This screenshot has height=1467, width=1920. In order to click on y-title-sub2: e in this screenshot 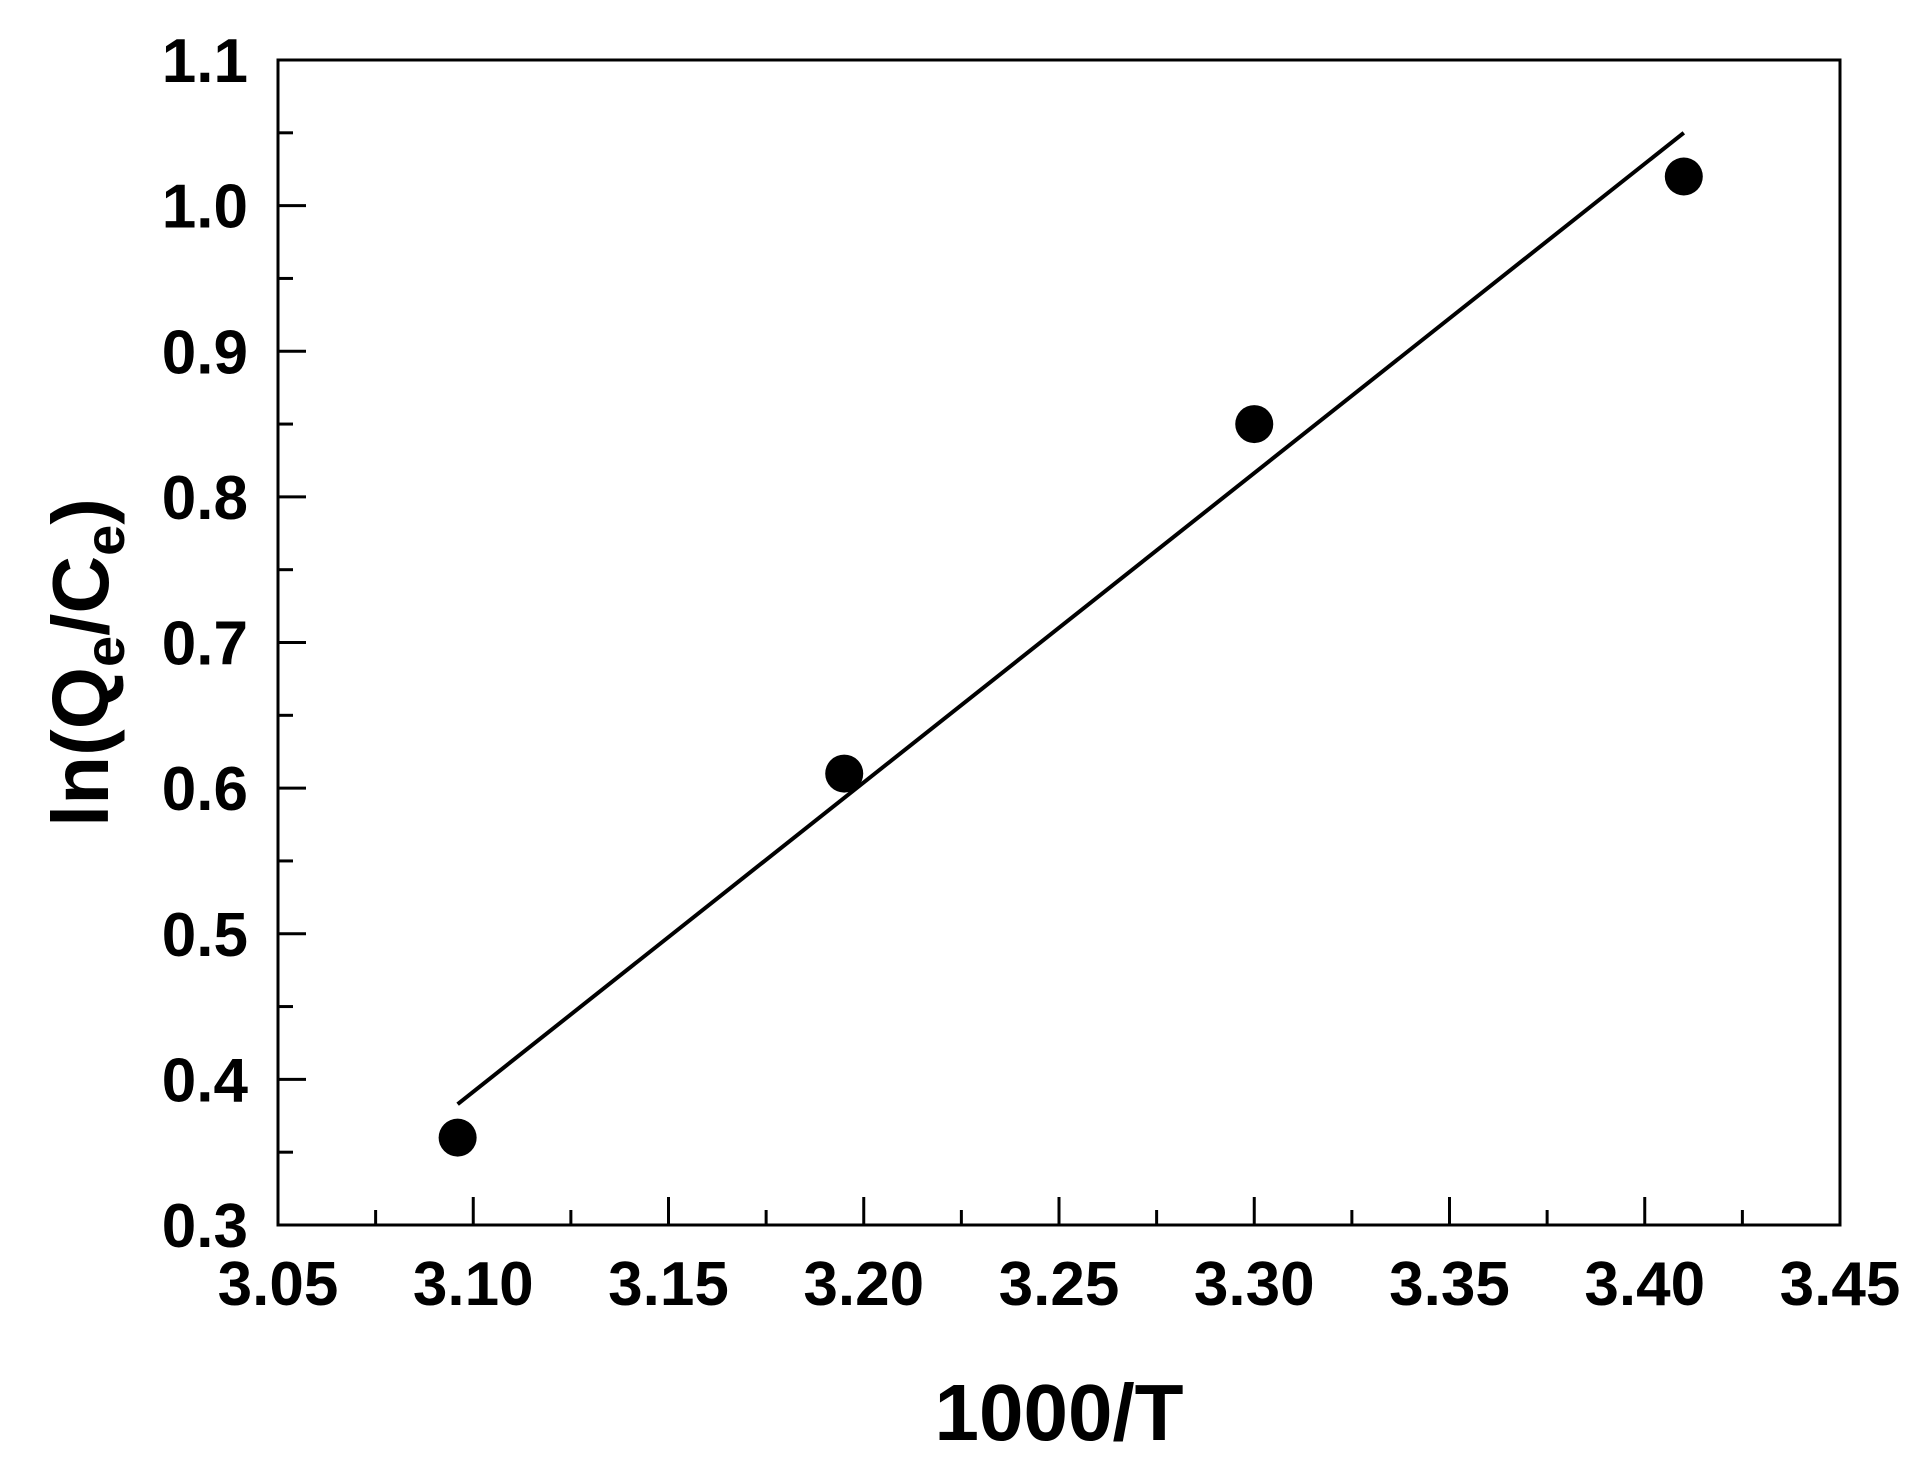, I will do `click(104, 540)`.